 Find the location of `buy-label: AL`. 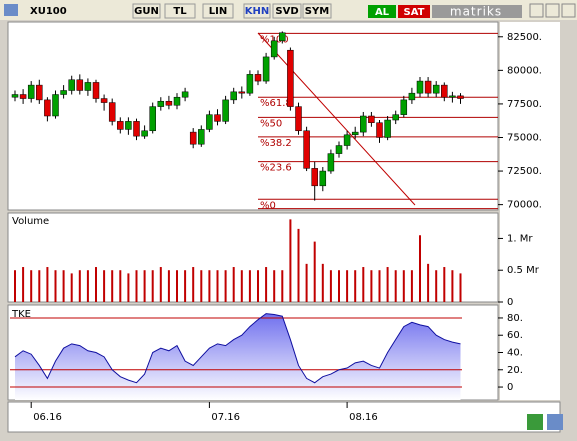

buy-label: AL is located at coordinates (382, 12).